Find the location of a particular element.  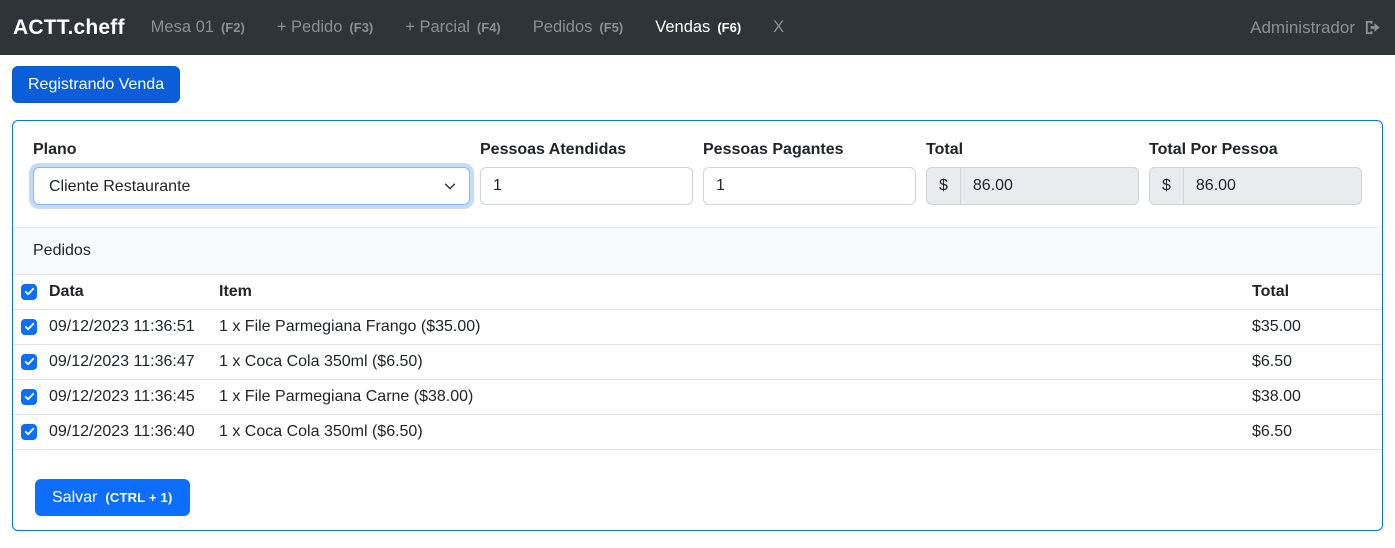

pedido-item: 1 x File Parmegiana Carne ($38.00) is located at coordinates (727, 397).